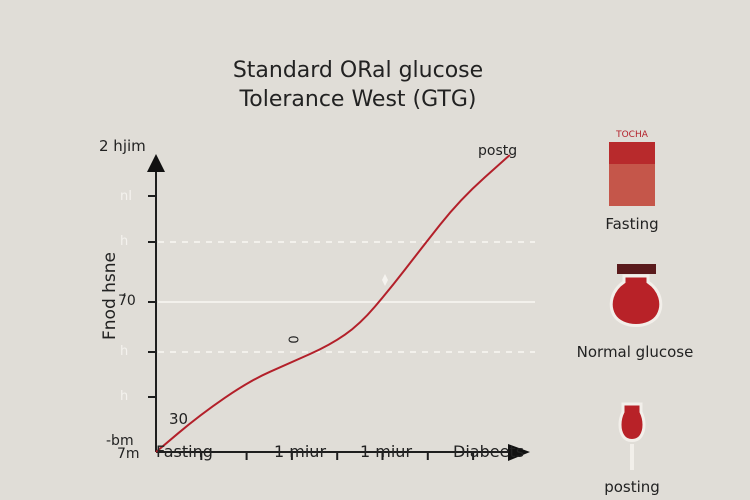 This screenshot has height=500, width=750. I want to click on blood-flask-icon, so click(636, 295).